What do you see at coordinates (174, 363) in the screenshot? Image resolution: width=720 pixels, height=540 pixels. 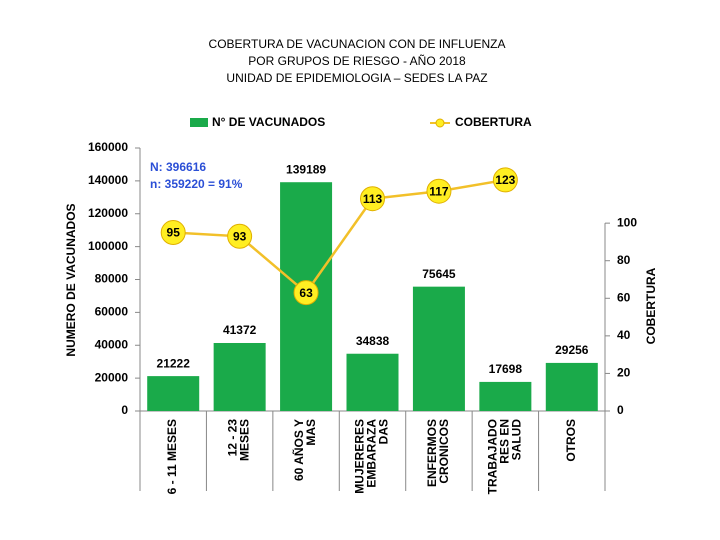 I see `bar-value-label: 21222` at bounding box center [174, 363].